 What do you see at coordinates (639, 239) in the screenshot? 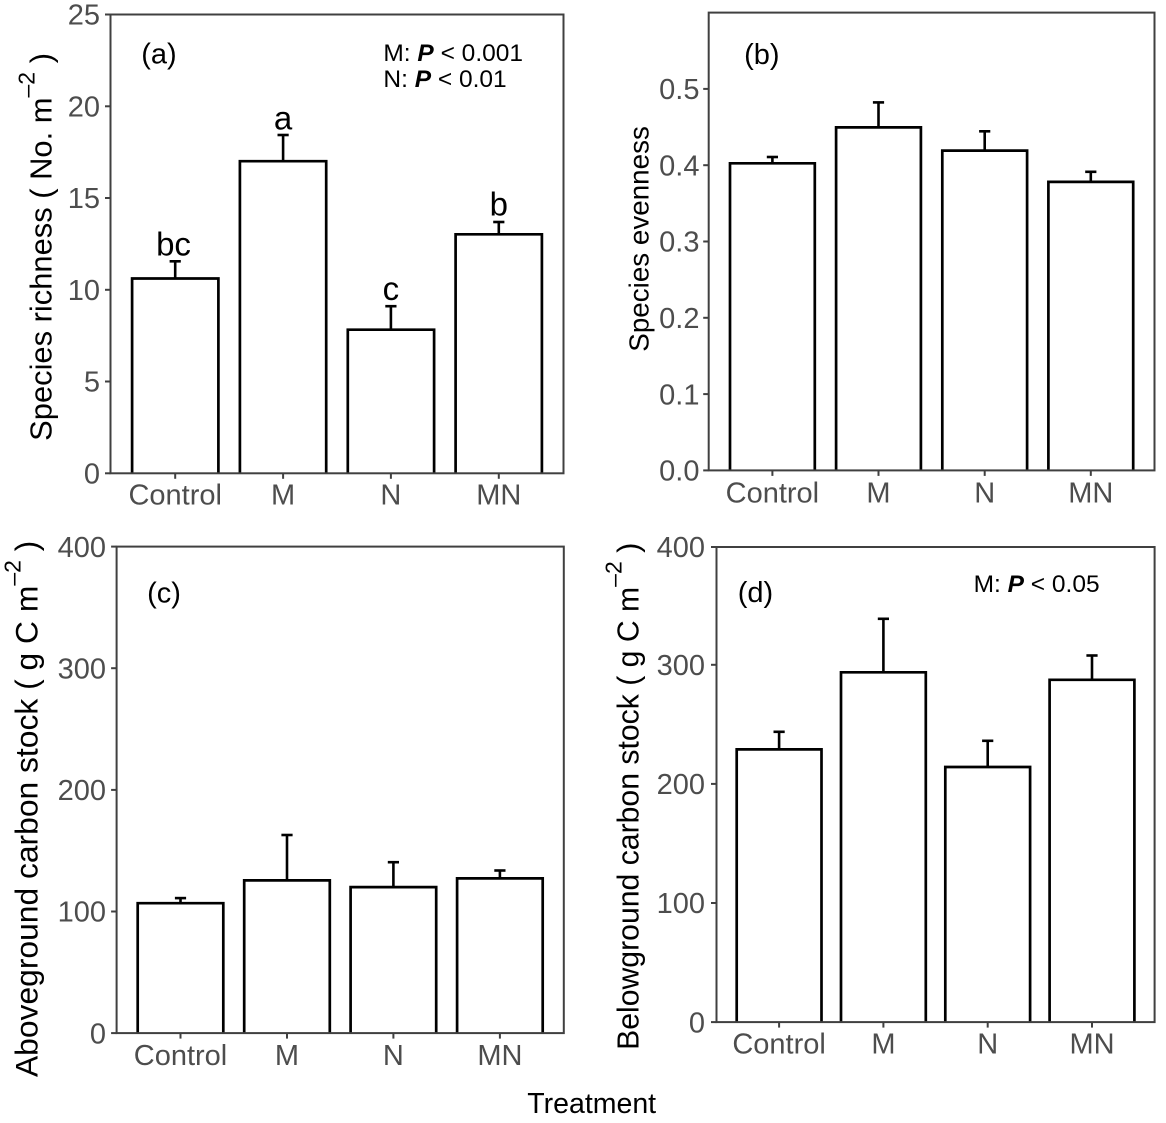
I see `svg-text: Species evenness` at bounding box center [639, 239].